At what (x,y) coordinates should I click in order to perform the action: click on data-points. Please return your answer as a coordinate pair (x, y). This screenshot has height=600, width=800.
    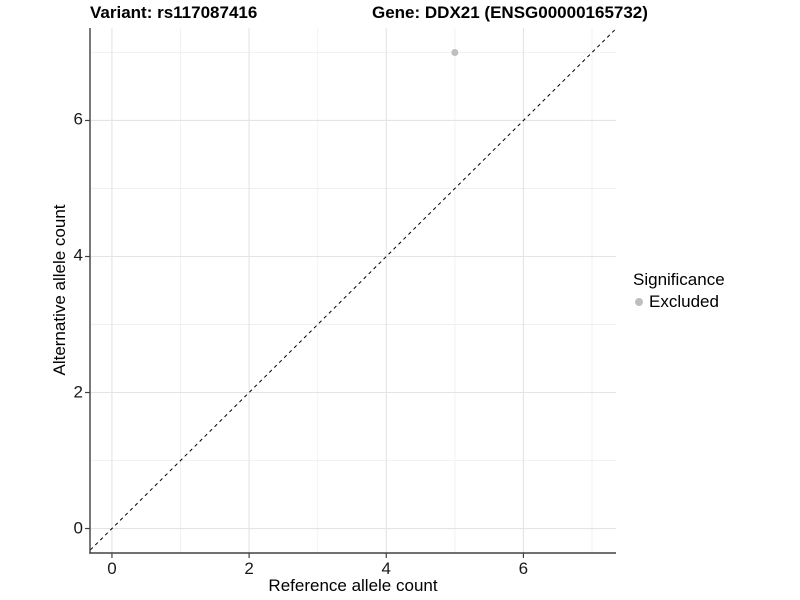
    Looking at the image, I should click on (455, 52).